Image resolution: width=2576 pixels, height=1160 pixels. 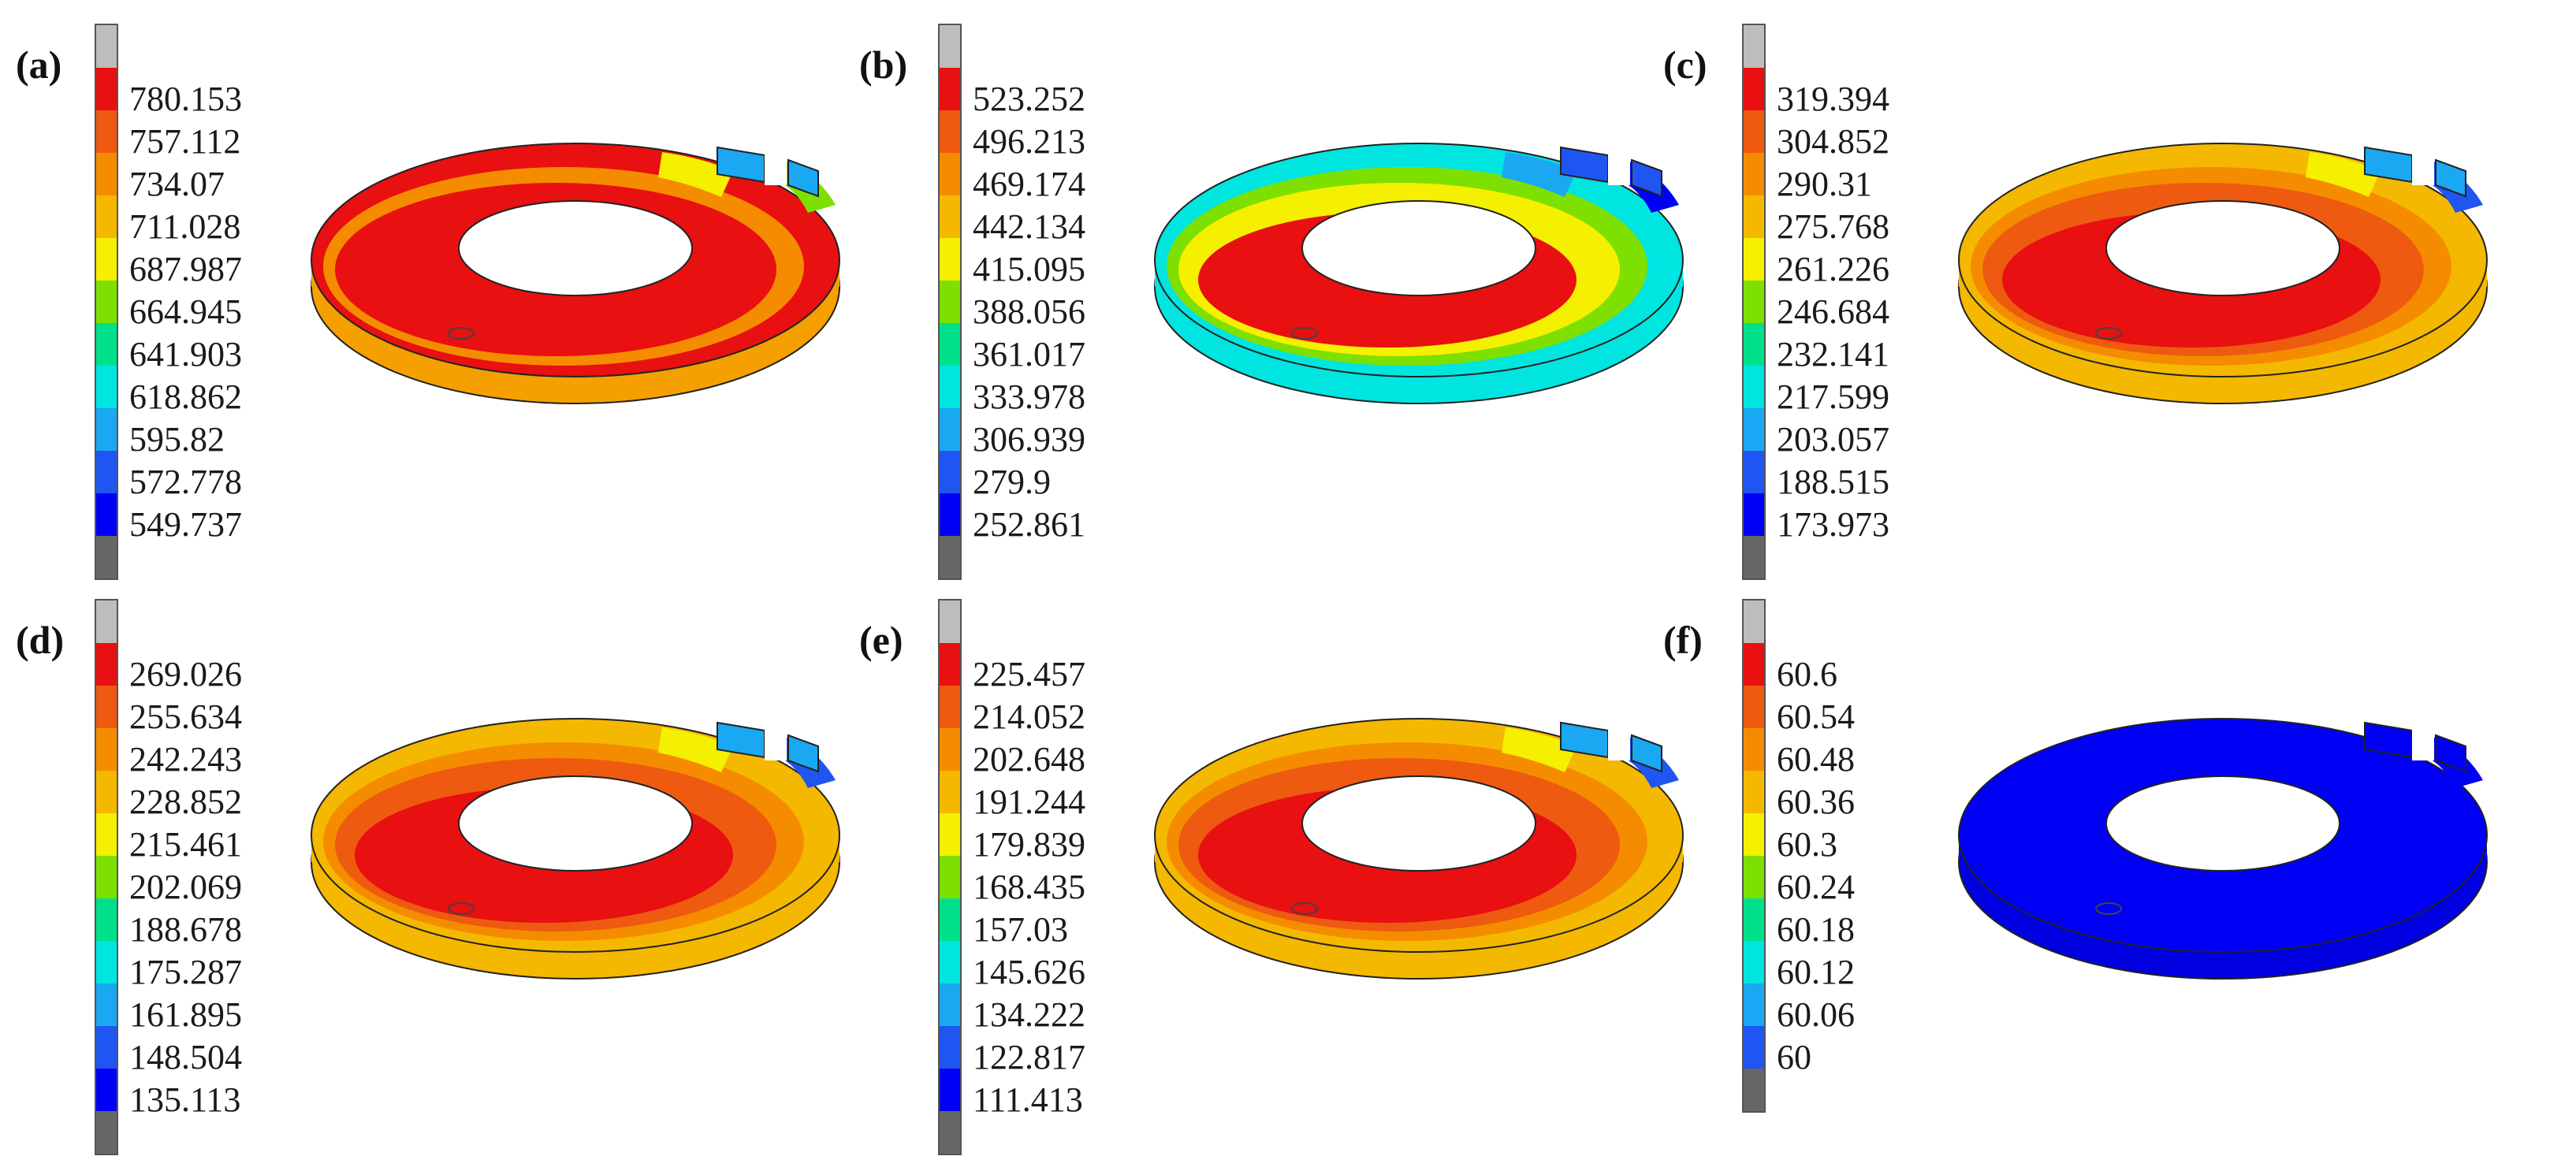 I want to click on color-bar-tick-label: 333.978, so click(x=1029, y=396).